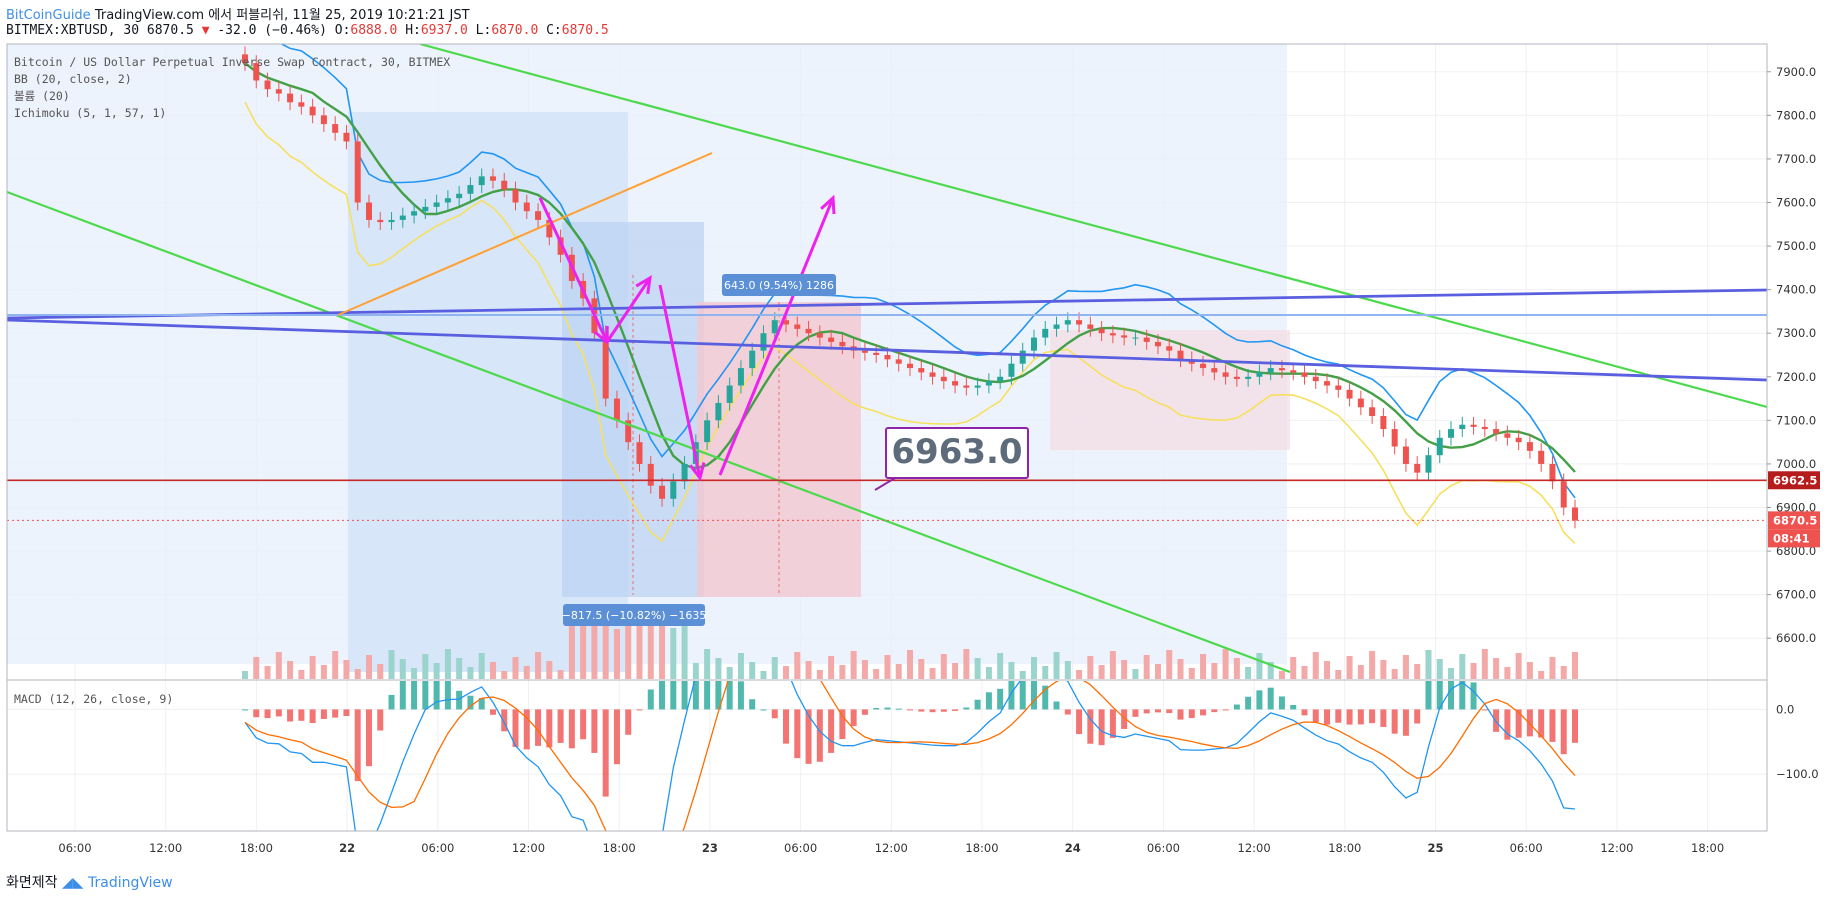 The image size is (1828, 898). Describe the element at coordinates (1796, 464) in the screenshot. I see `price-tick-label: 7000.0` at that location.